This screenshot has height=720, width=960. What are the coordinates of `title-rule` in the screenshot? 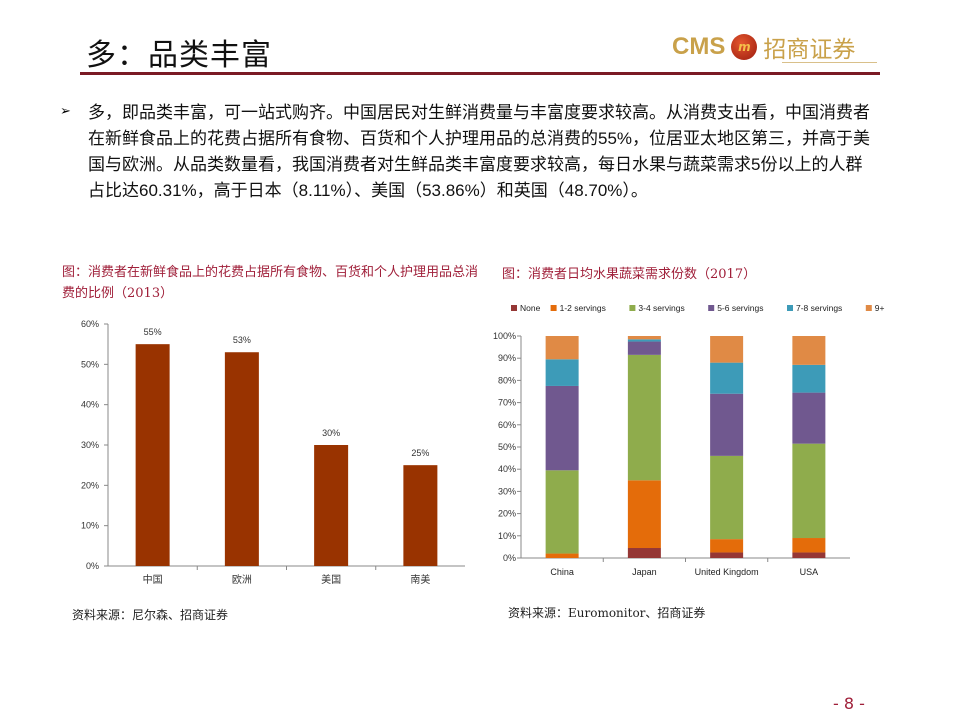 It's located at (480, 73).